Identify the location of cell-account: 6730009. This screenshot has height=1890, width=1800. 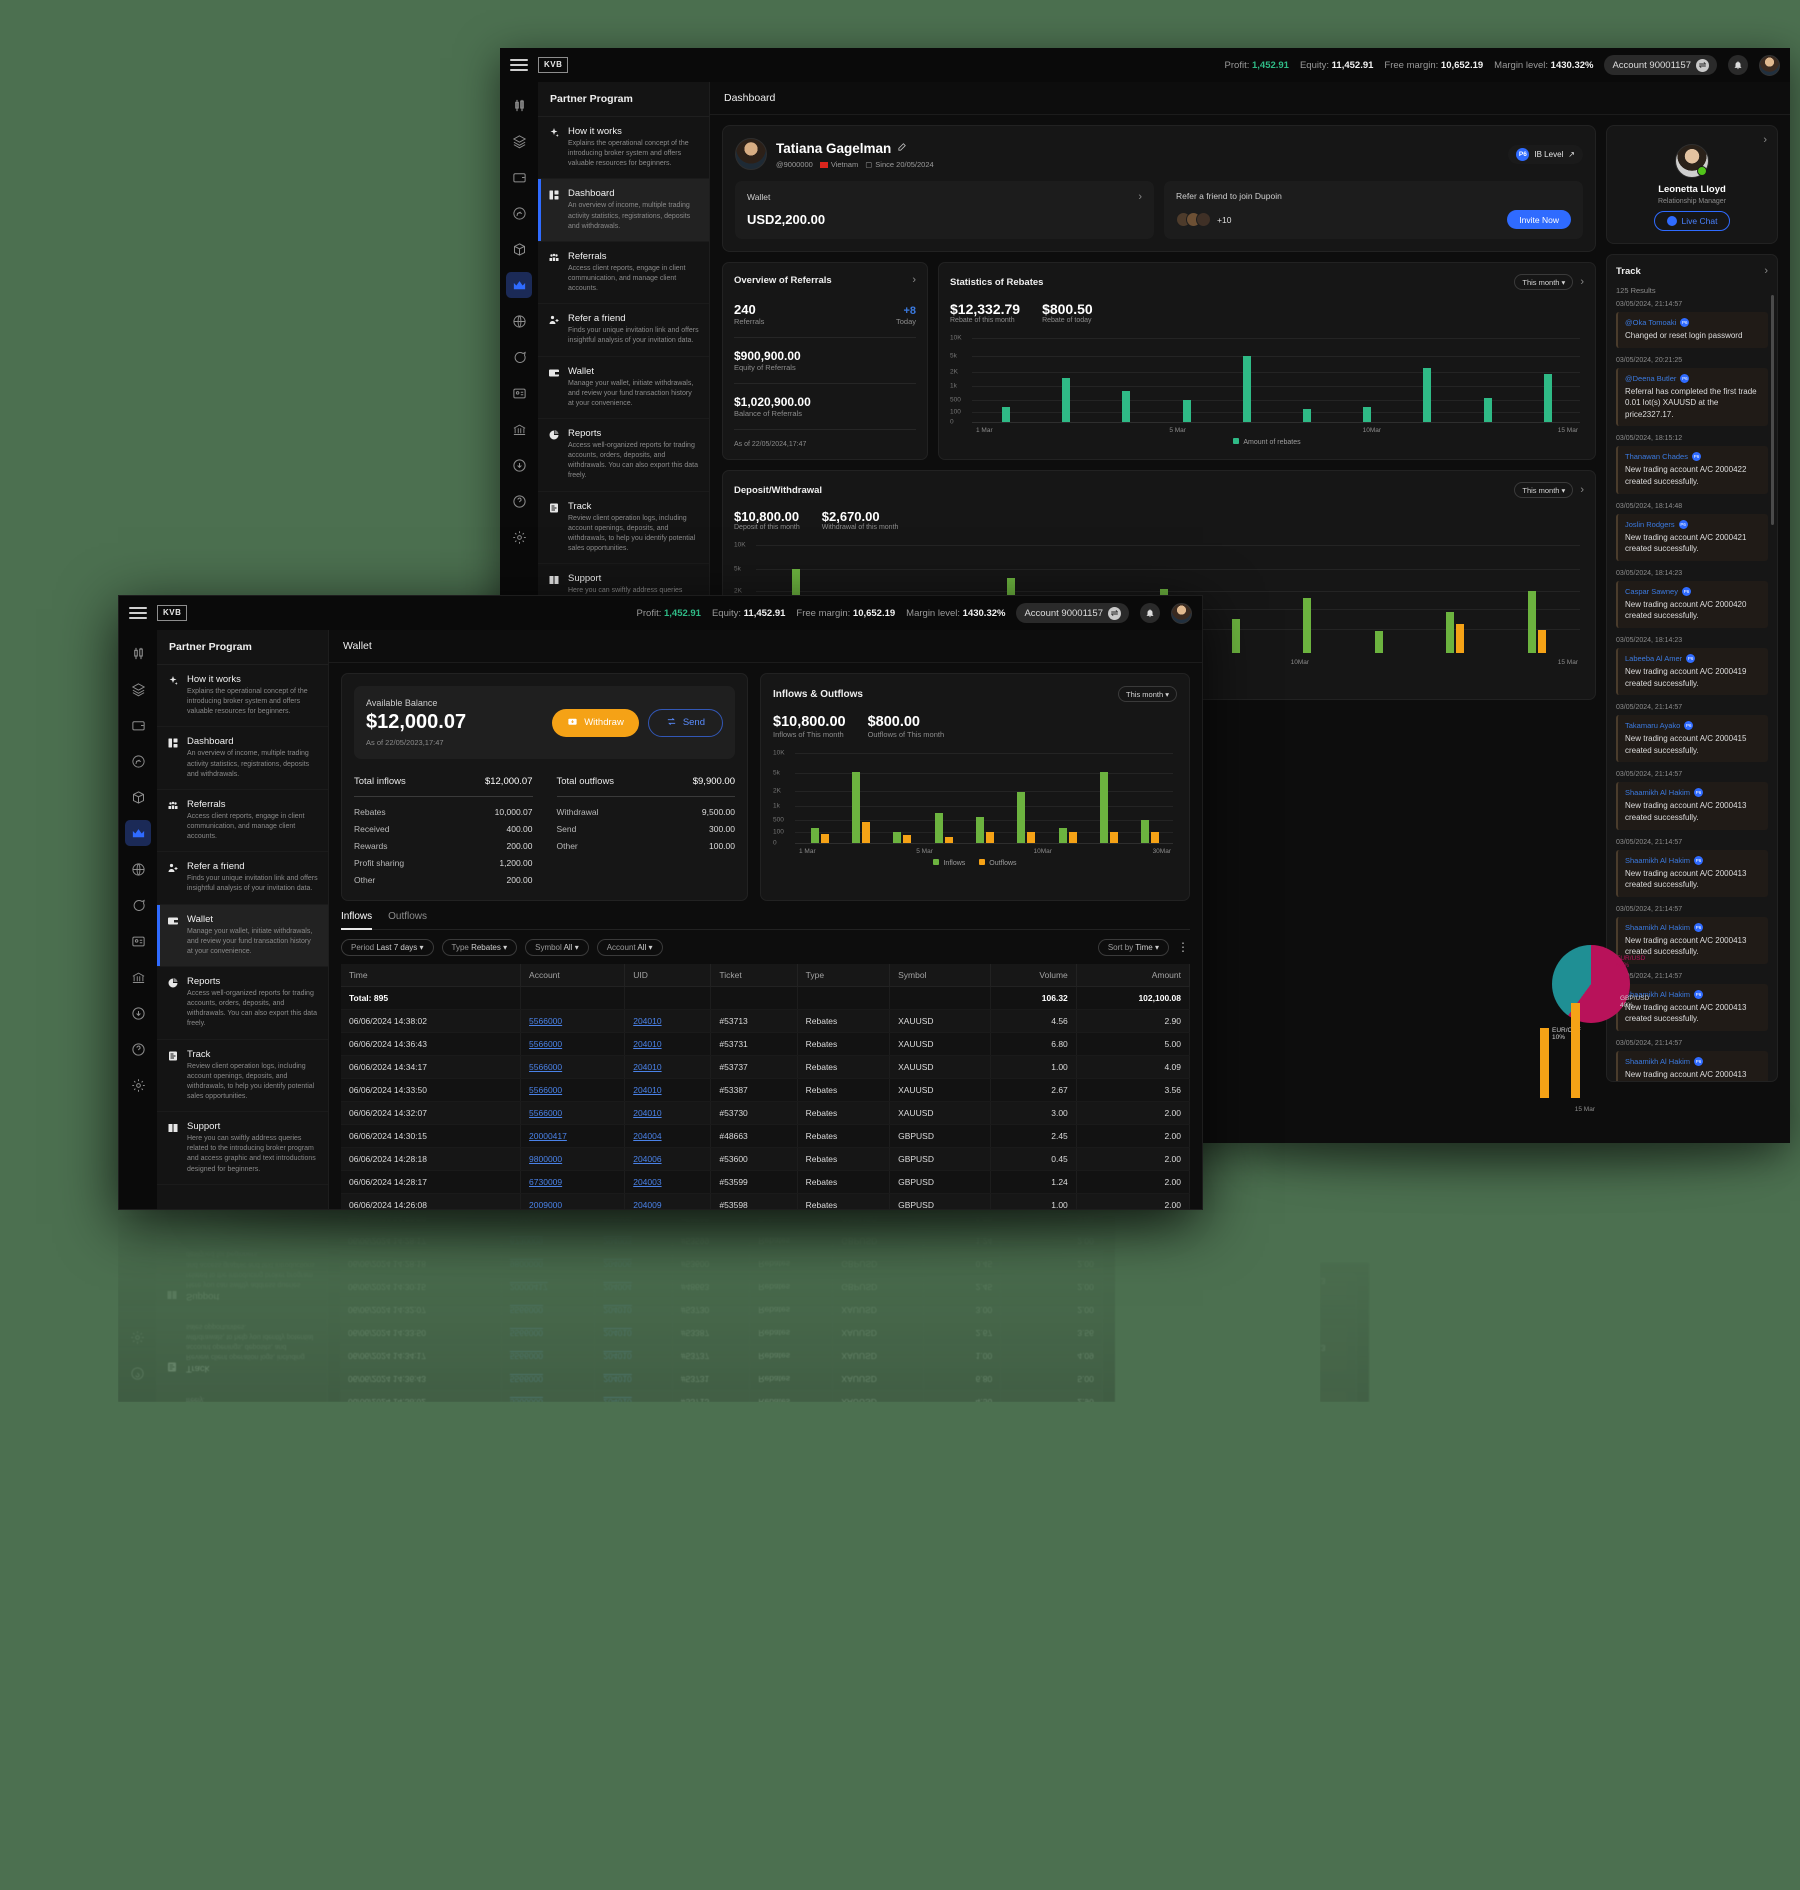
(573, 1182).